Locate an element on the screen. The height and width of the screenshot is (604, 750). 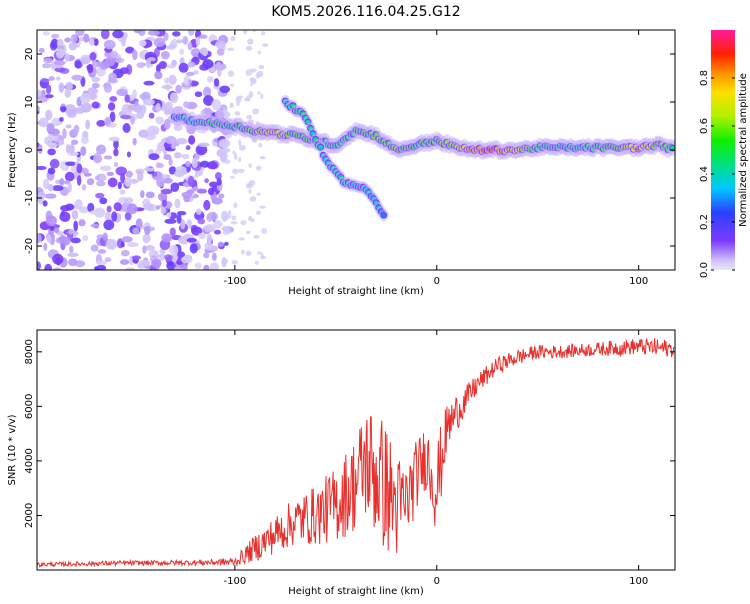
y-tick-label: 0 is located at coordinates (29, 150).